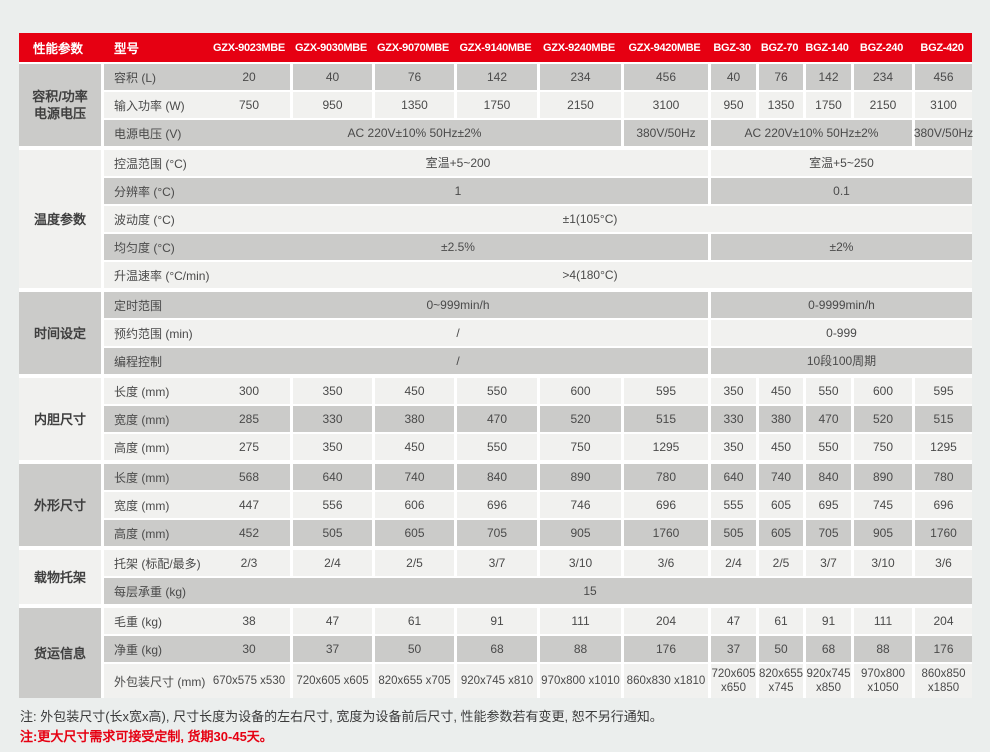 The height and width of the screenshot is (752, 990). I want to click on row-parameter-label: 控温范围 (°C), so click(150, 163).